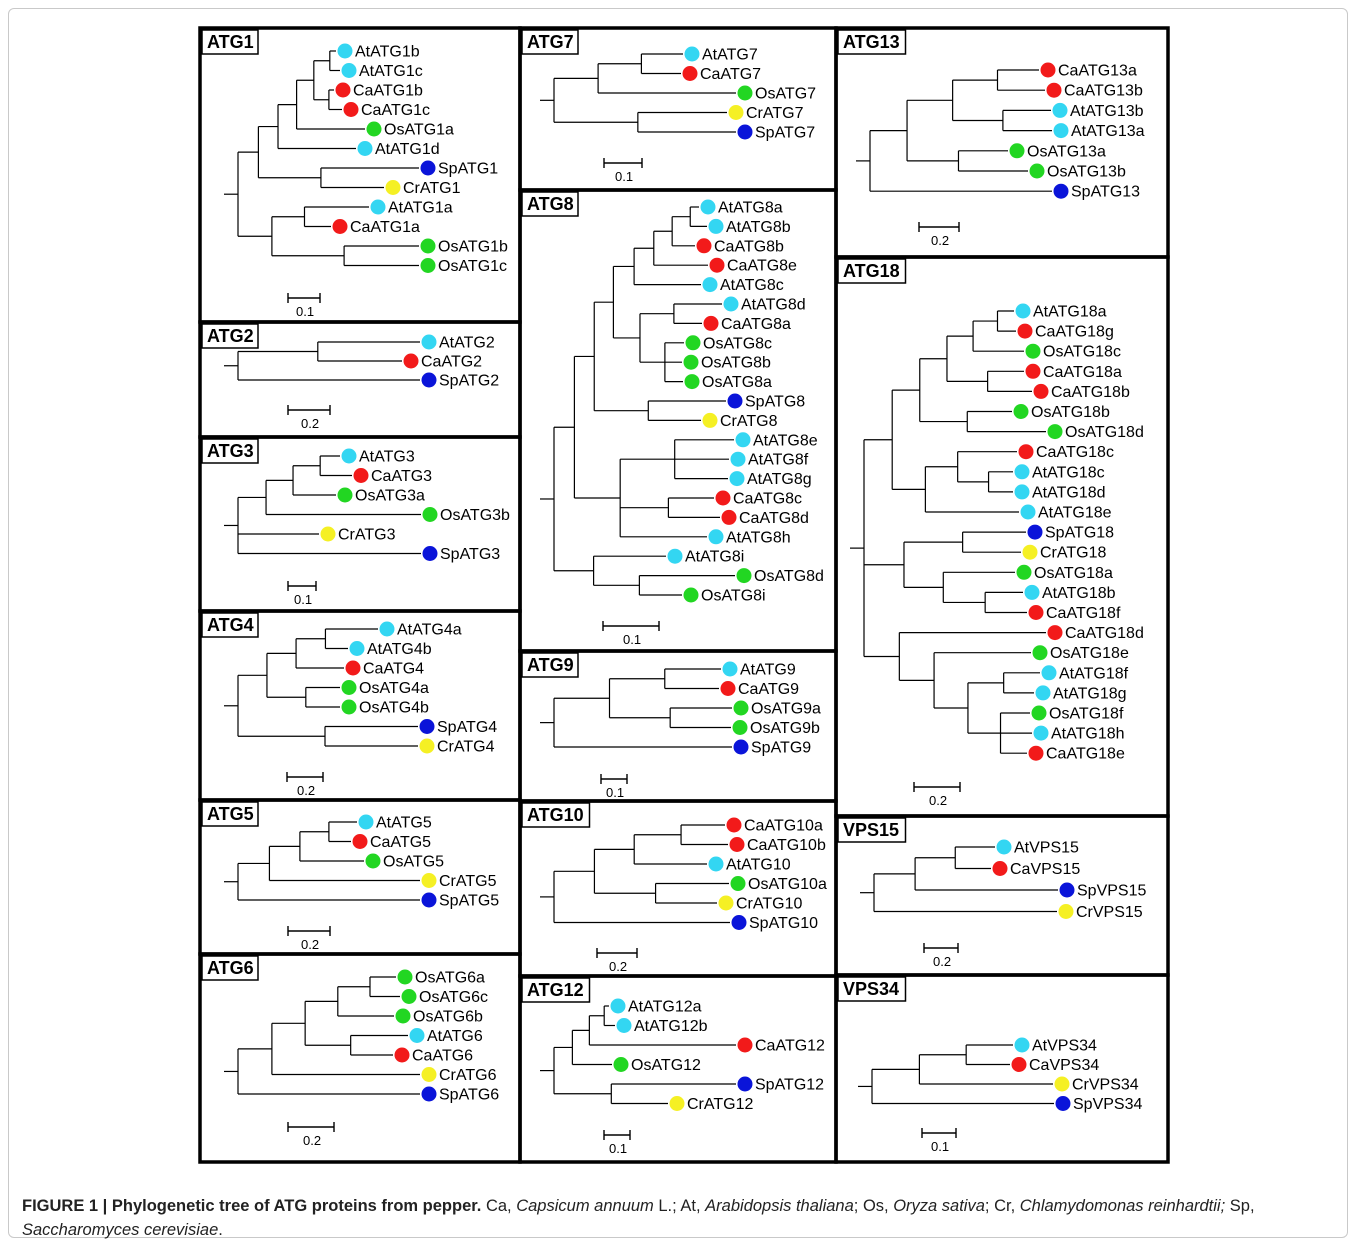  What do you see at coordinates (469, 901) in the screenshot?
I see `leaf-label: SpATG5` at bounding box center [469, 901].